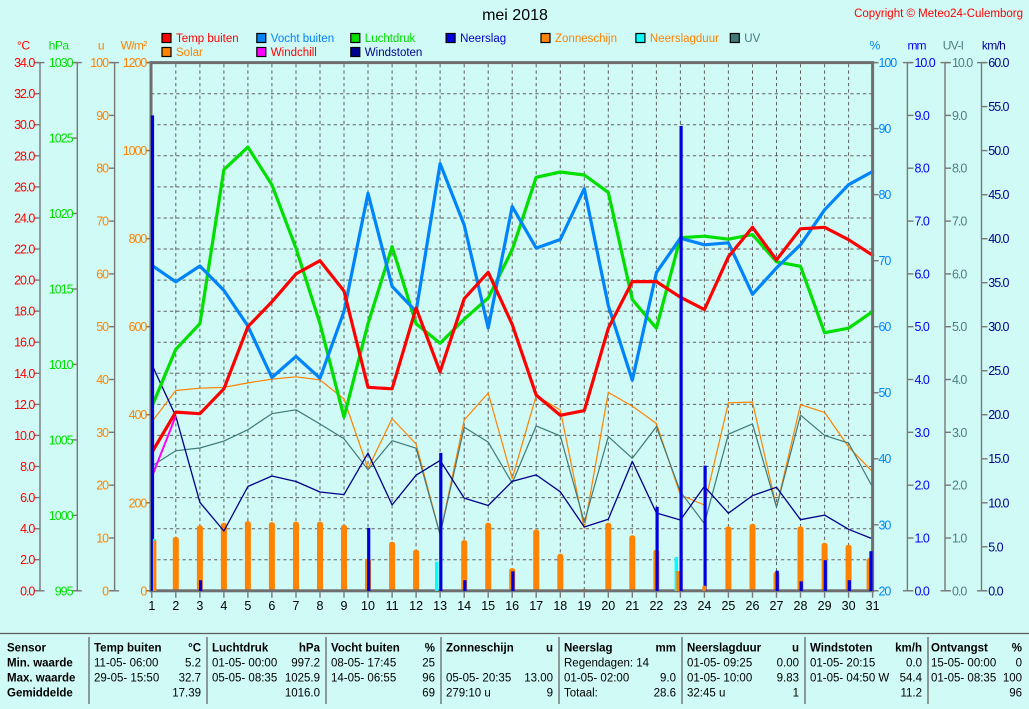 The width and height of the screenshot is (1029, 709). I want to click on svg-text: 34.0, so click(24, 63).